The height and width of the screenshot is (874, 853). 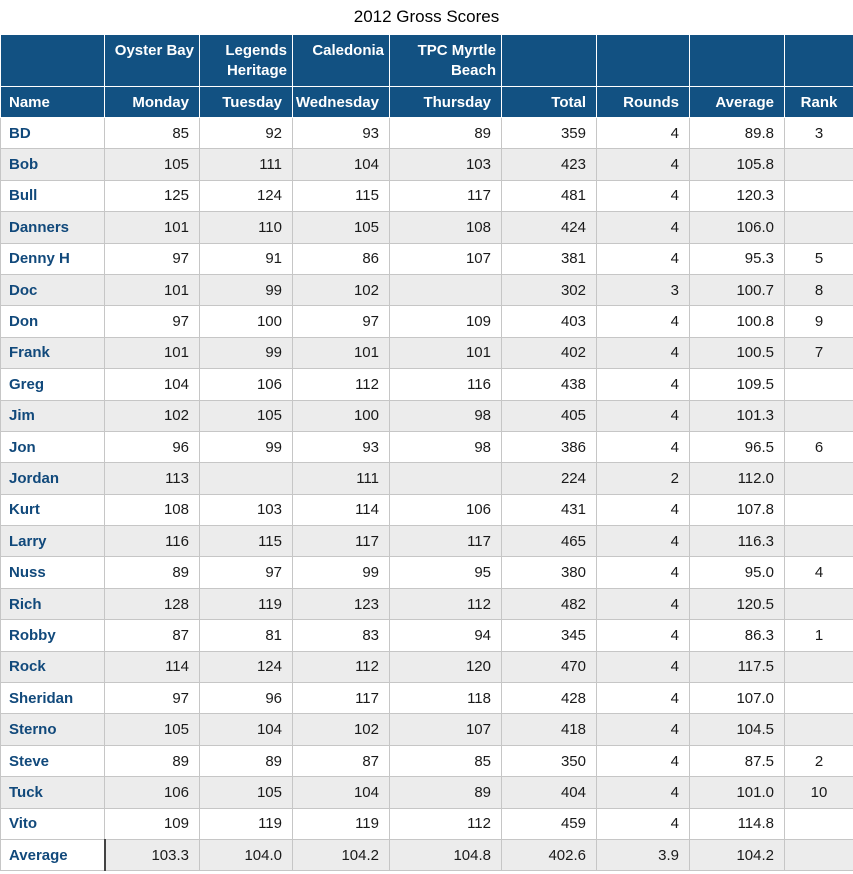 What do you see at coordinates (52, 258) in the screenshot?
I see `player-name-cell: Denny H` at bounding box center [52, 258].